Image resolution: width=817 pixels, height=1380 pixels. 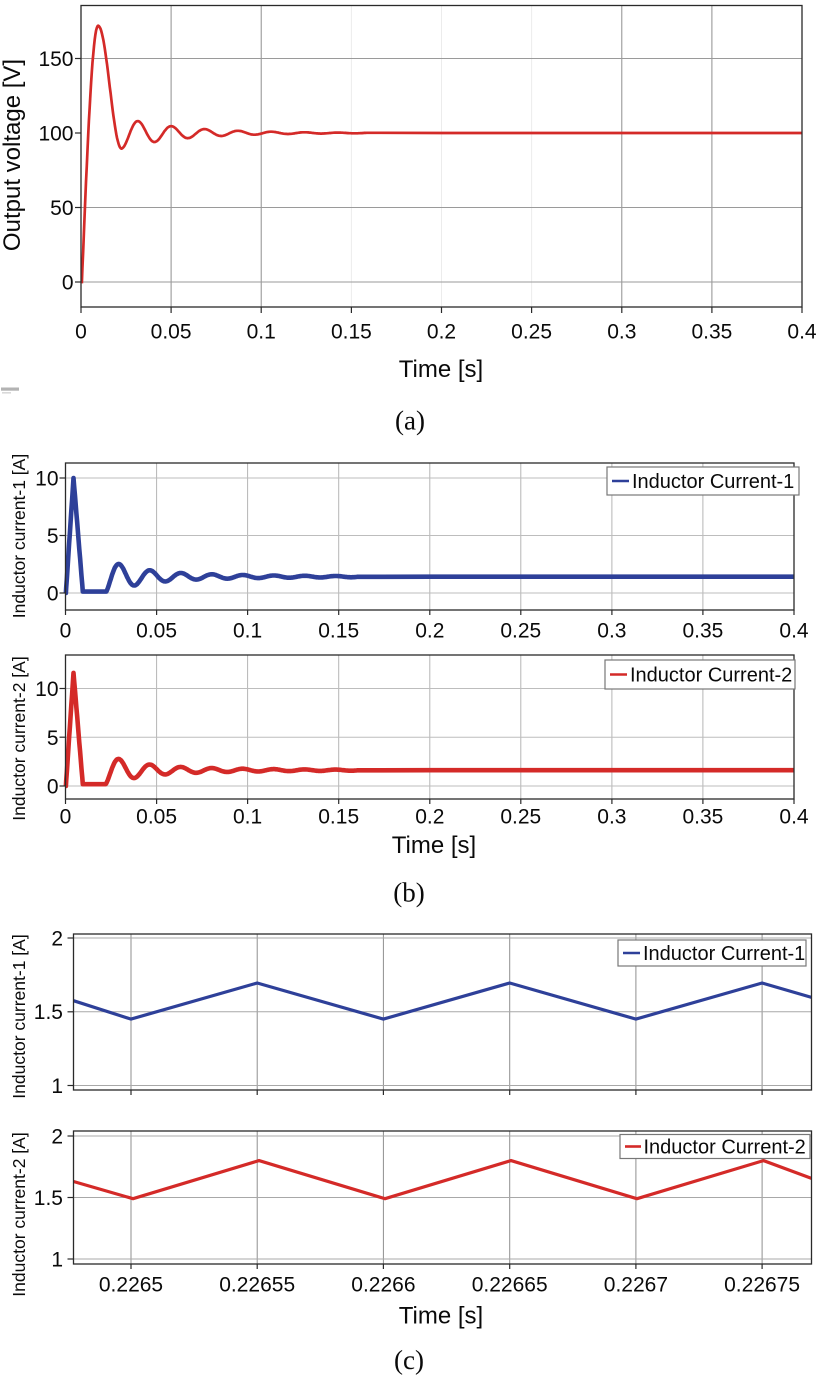 What do you see at coordinates (636, 1285) in the screenshot?
I see `svg-text: 0.2267` at bounding box center [636, 1285].